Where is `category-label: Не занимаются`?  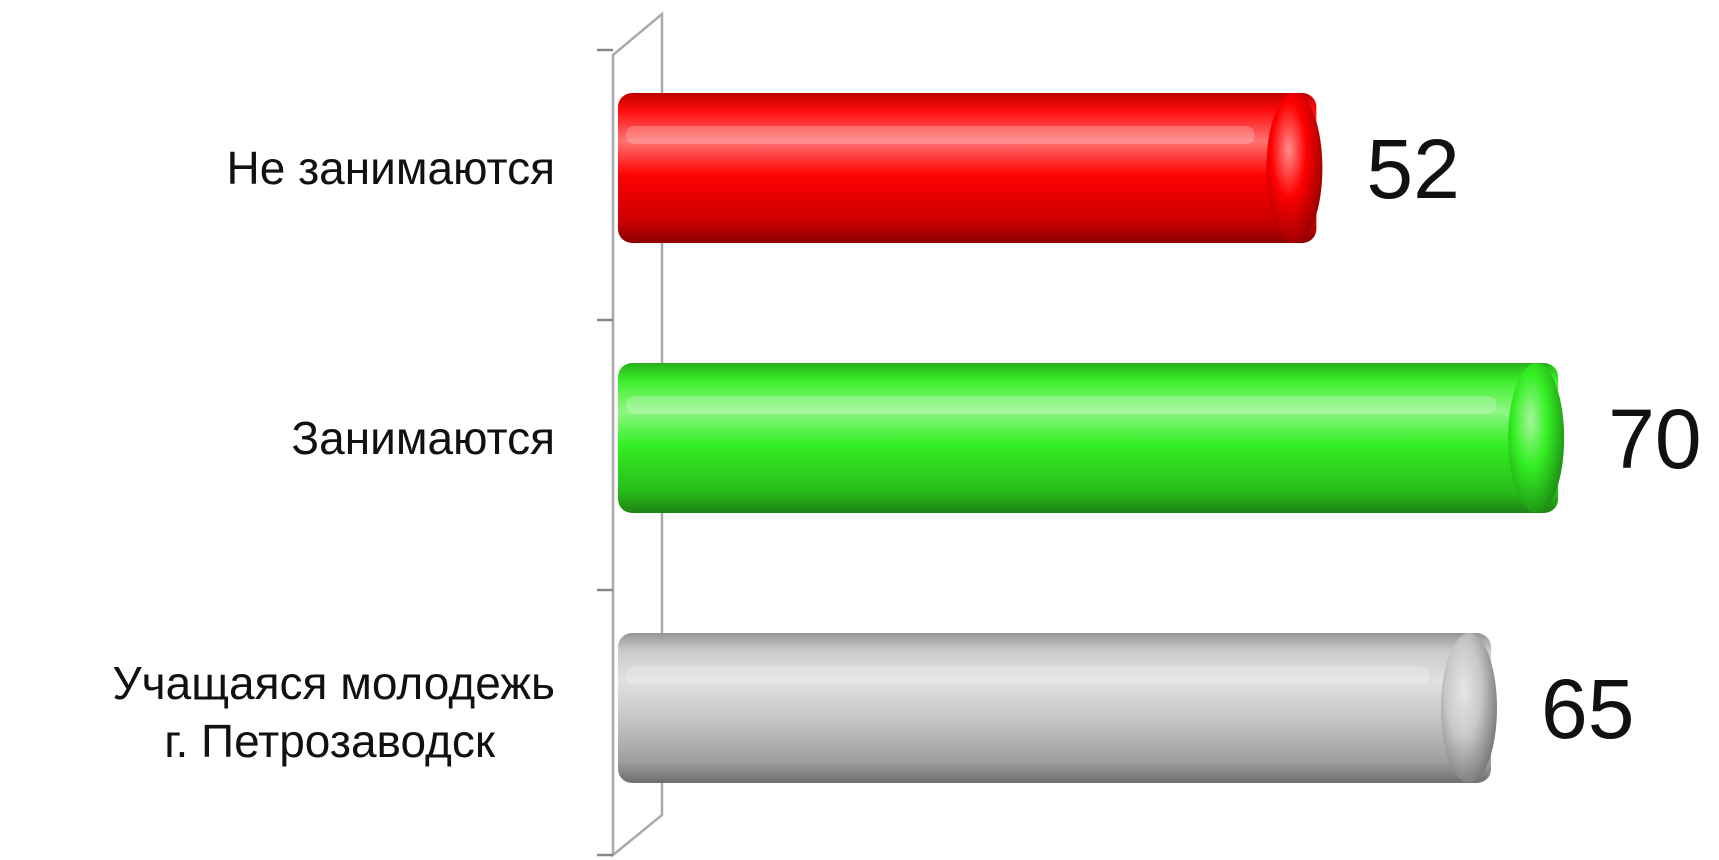
category-label: Не занимаются is located at coordinates (390, 168).